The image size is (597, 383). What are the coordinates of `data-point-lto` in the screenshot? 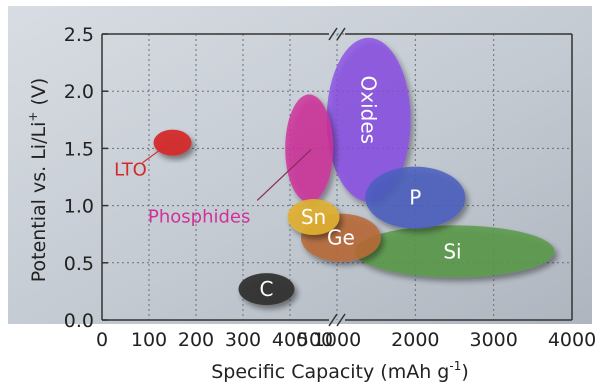 It's located at (172, 142).